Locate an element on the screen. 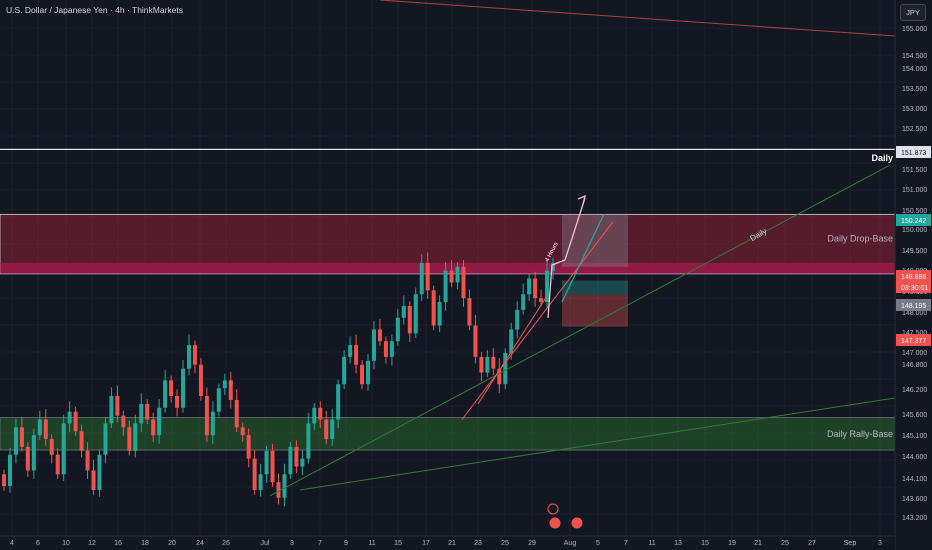  demand-zone-label: Daily Rally-Base is located at coordinates (860, 434).